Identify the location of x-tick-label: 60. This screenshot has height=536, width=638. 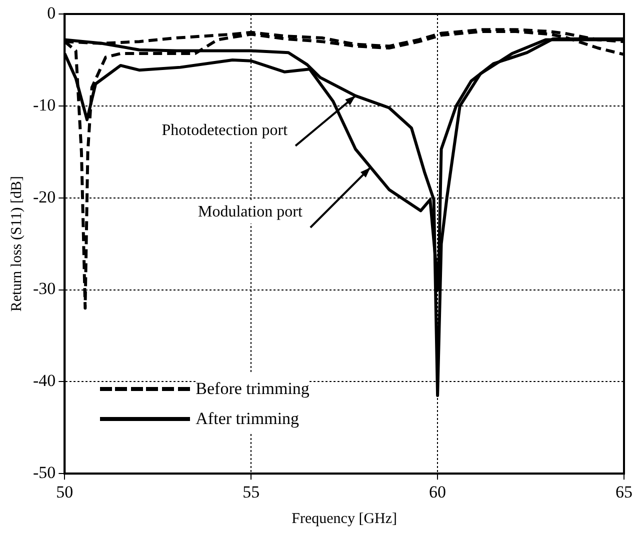
(437, 492).